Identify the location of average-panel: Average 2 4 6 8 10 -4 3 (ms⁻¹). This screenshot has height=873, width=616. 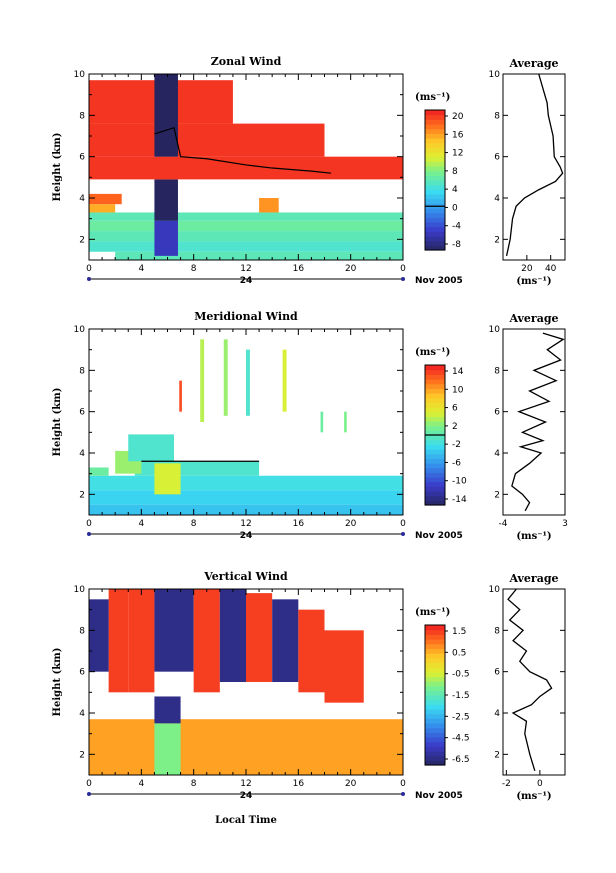
(528, 427).